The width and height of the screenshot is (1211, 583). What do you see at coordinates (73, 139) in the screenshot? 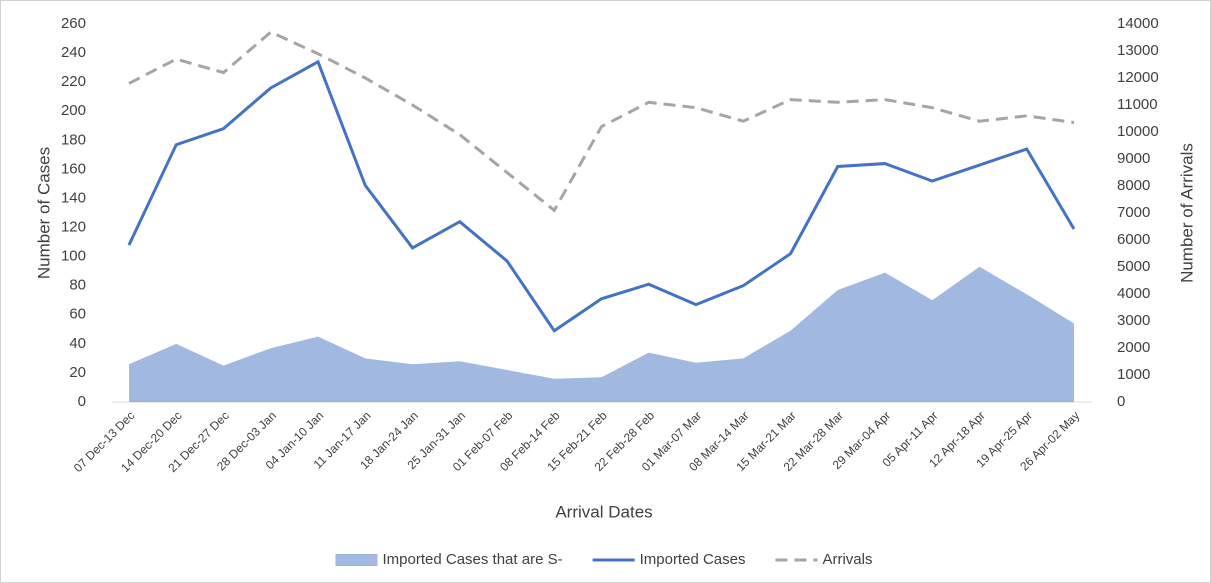
I see `y-tick-label: 180` at bounding box center [73, 139].